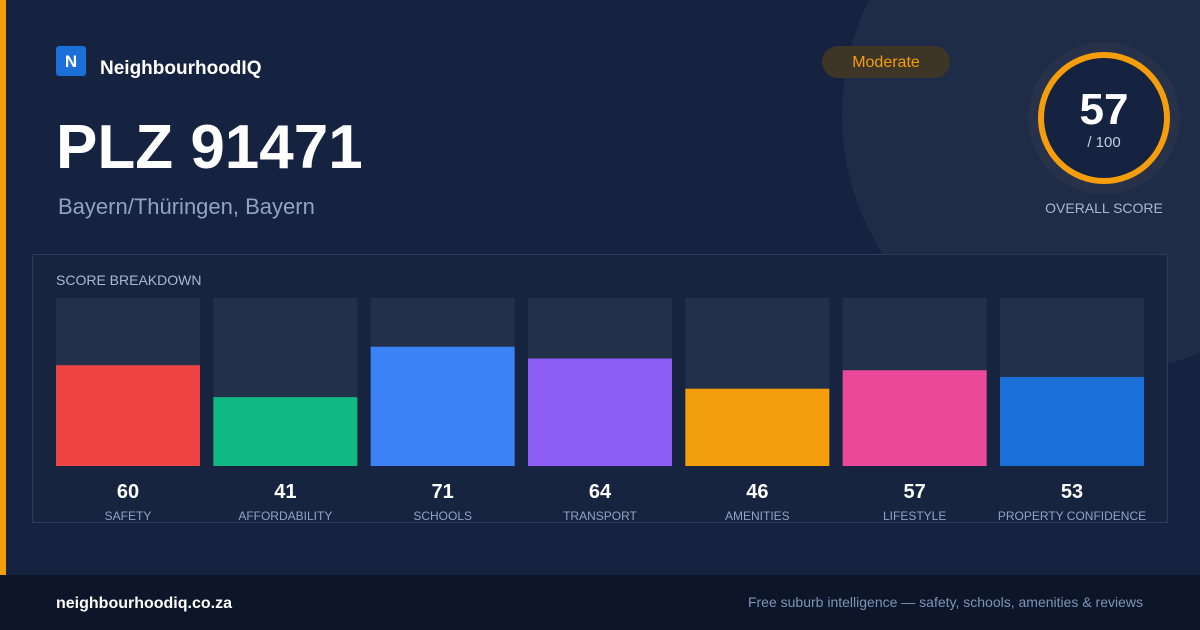 The height and width of the screenshot is (630, 1200). Describe the element at coordinates (443, 492) in the screenshot. I see `value-label: 71` at that location.